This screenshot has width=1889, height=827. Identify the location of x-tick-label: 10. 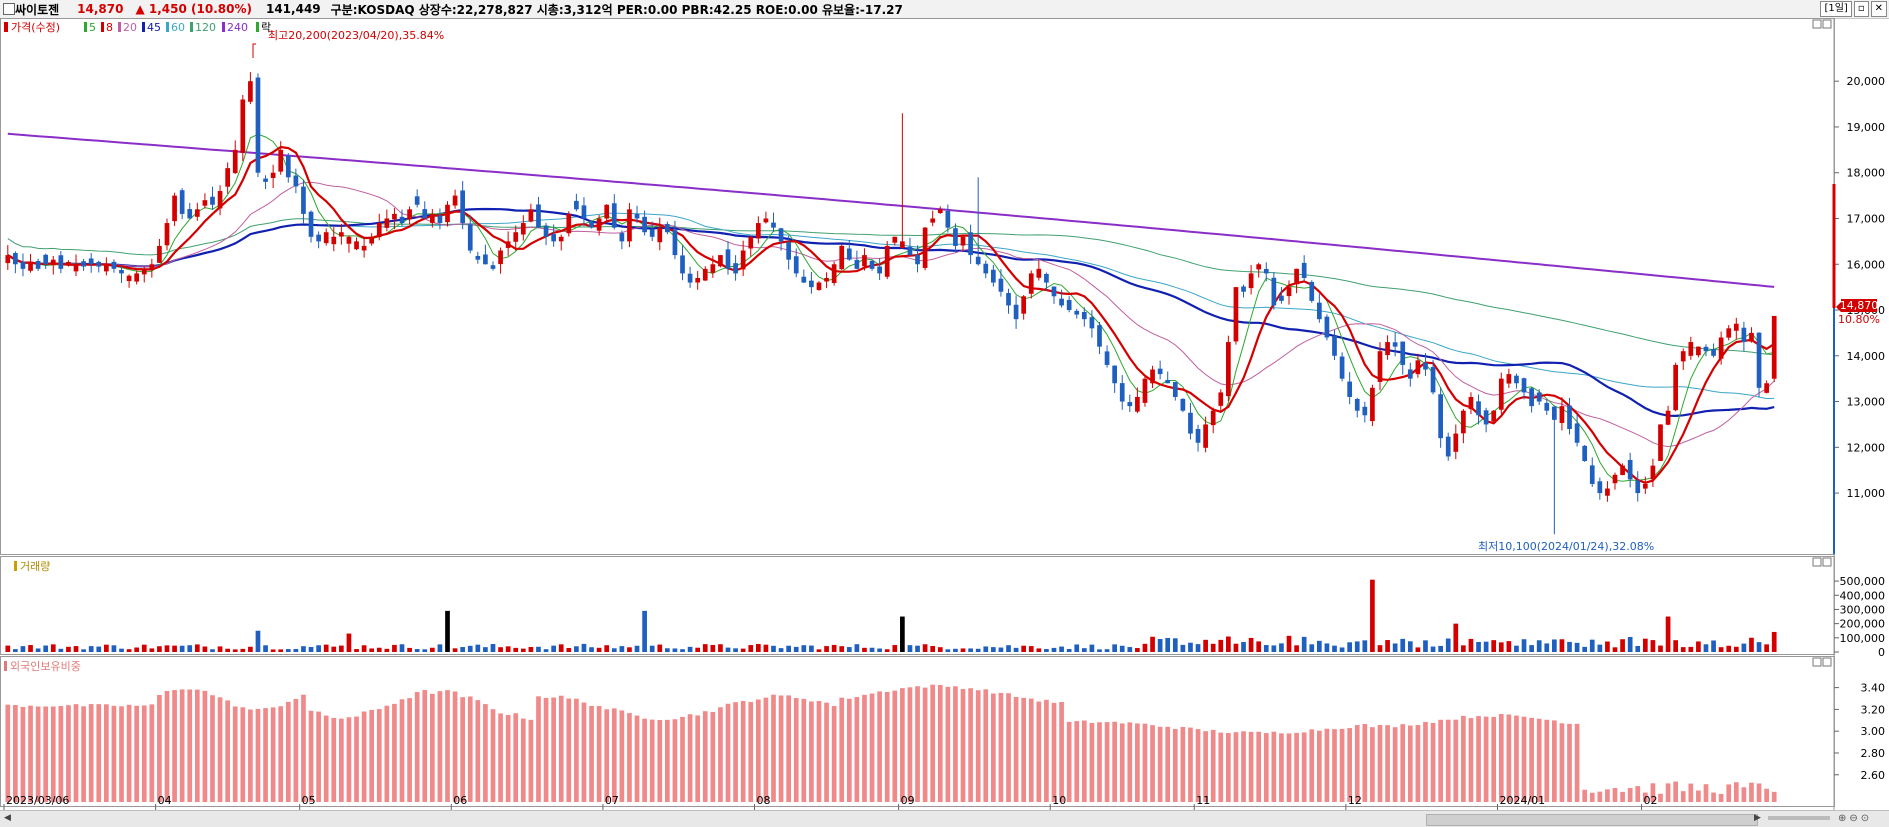
(1059, 800).